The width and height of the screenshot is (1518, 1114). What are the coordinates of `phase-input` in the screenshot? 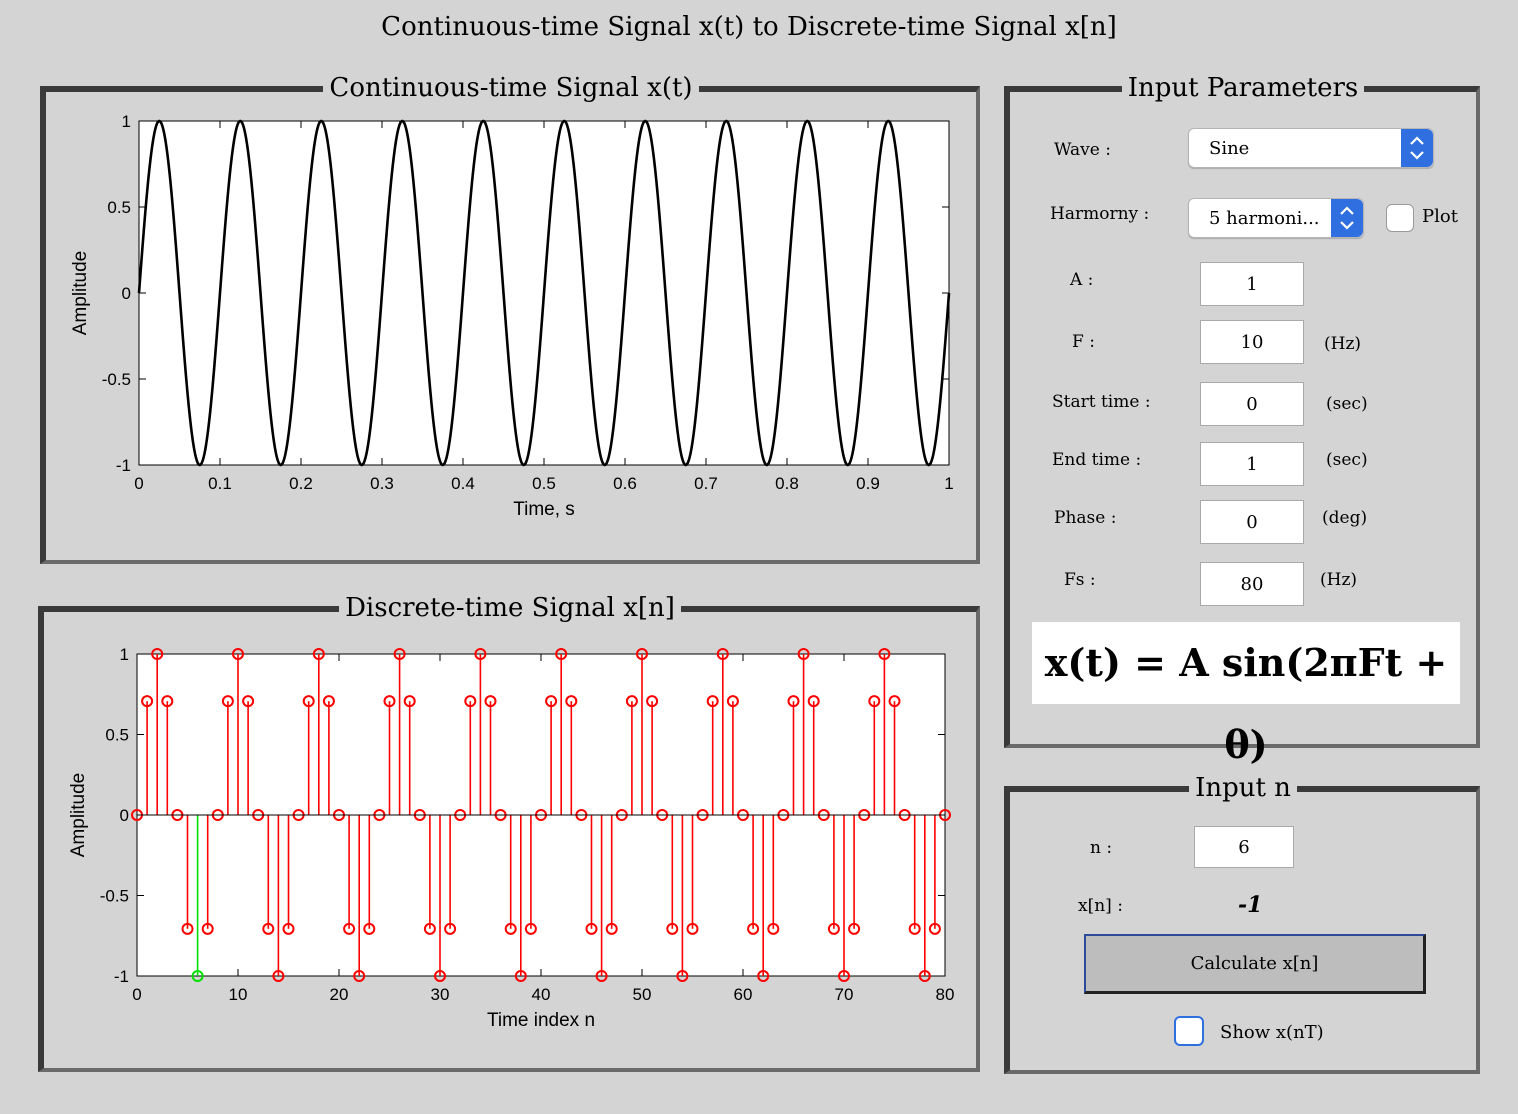 It's located at (1252, 522).